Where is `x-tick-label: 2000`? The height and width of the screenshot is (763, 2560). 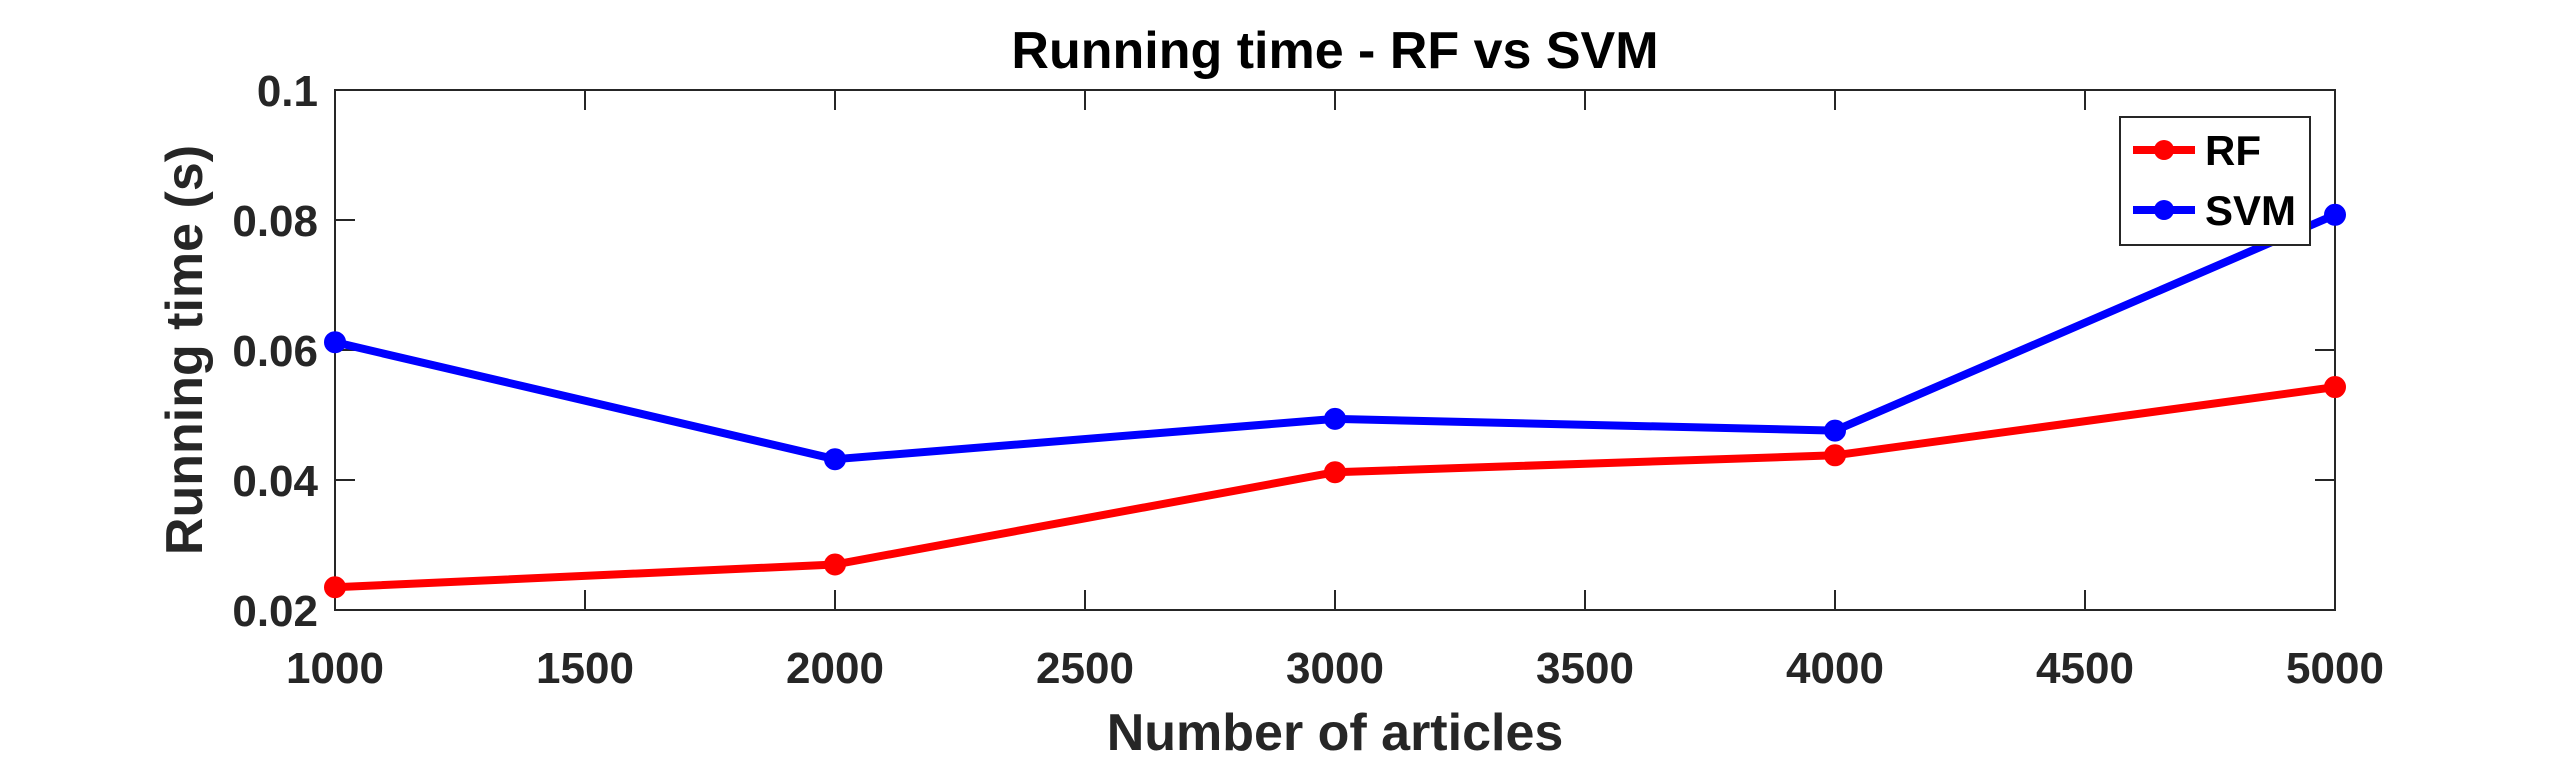
x-tick-label: 2000 is located at coordinates (835, 668).